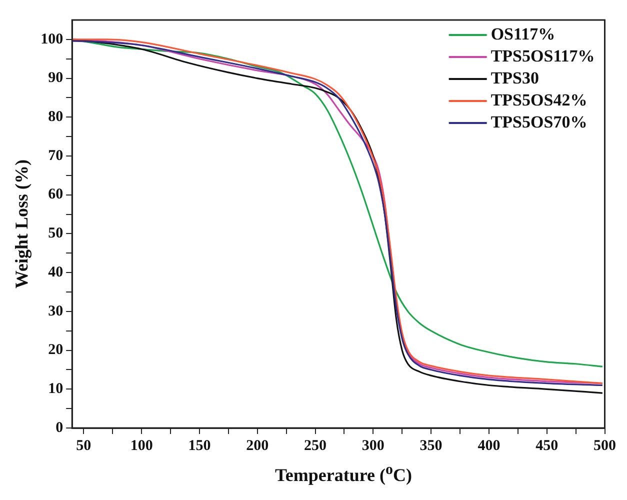 This screenshot has height=500, width=627. I want to click on x-tick-label: 100, so click(141, 446).